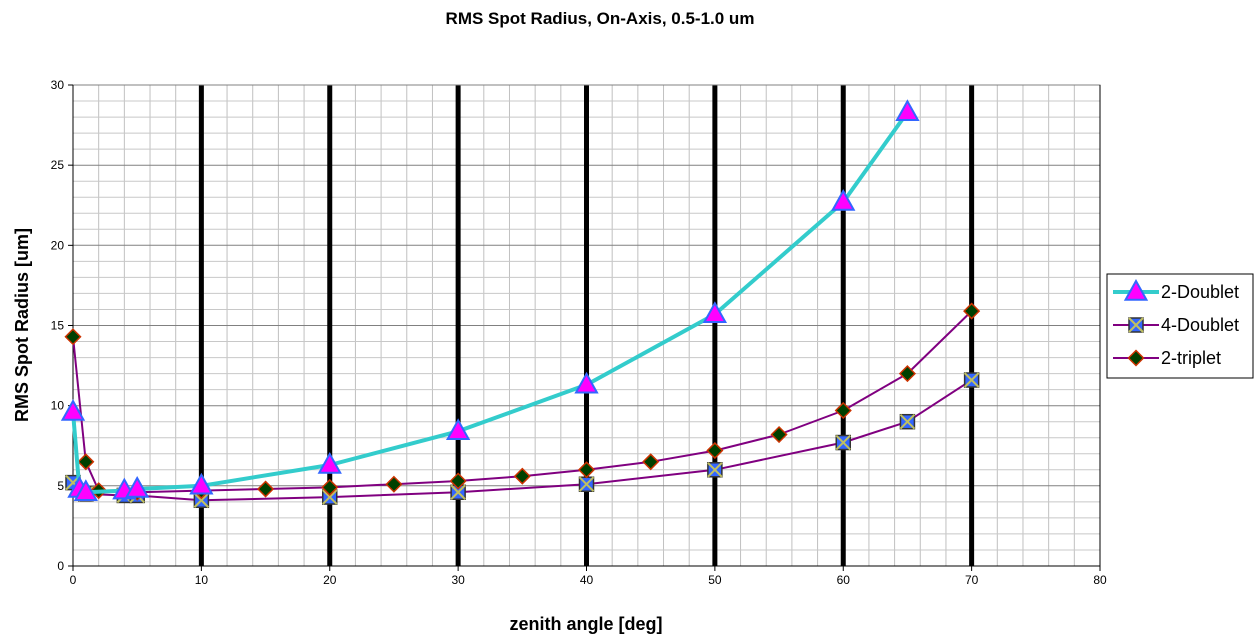  I want to click on y-tick-label: 0, so click(60, 566).